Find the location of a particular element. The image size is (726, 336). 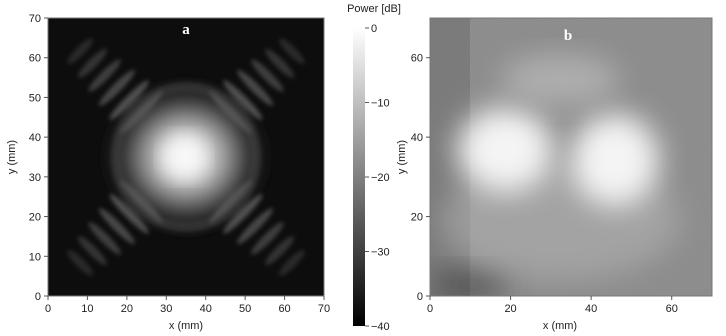

xtick-label-a: 10 is located at coordinates (87, 309).